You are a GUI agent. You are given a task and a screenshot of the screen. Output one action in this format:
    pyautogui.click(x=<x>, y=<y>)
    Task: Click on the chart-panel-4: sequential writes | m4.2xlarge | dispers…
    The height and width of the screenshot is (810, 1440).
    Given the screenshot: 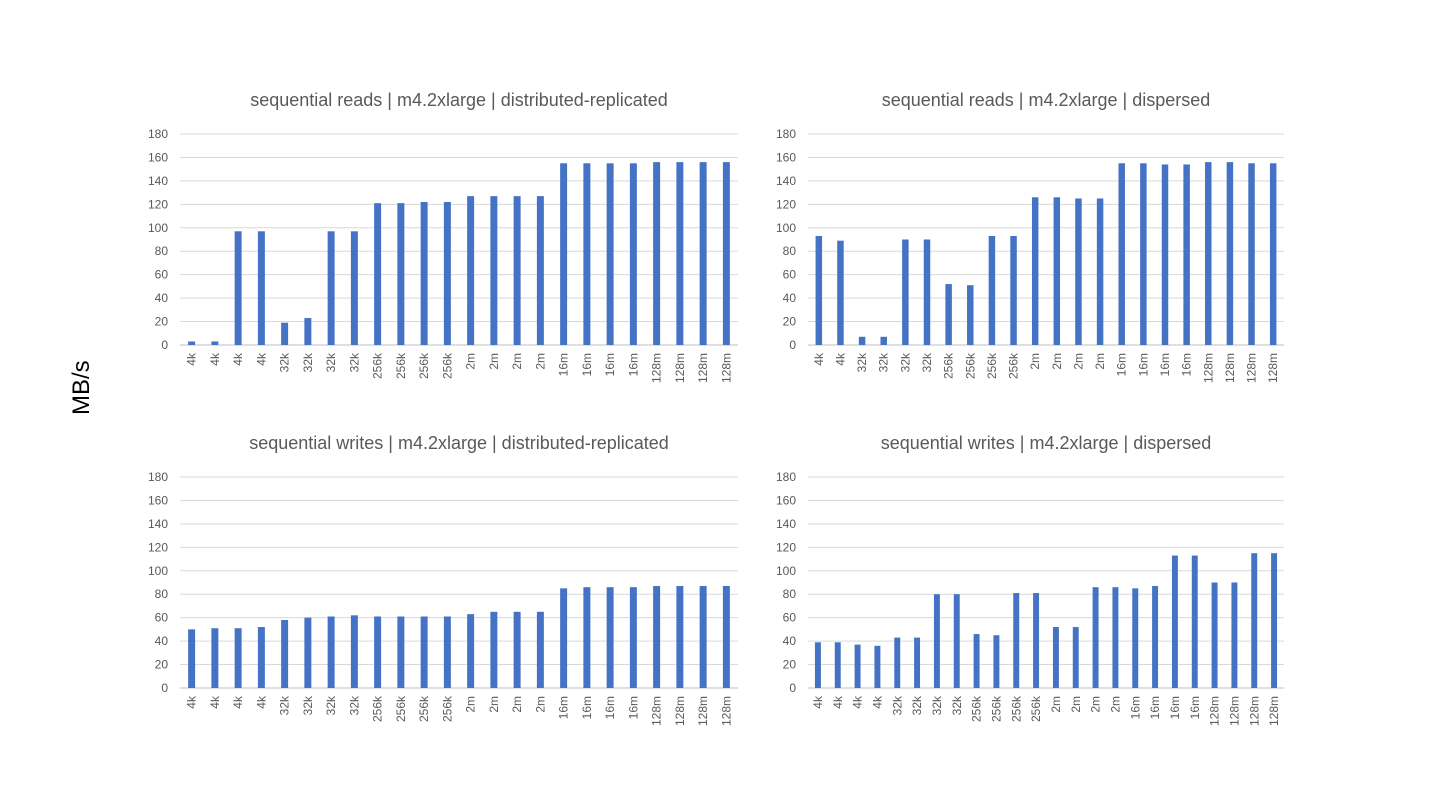 What is the action you would take?
    pyautogui.click(x=1030, y=579)
    